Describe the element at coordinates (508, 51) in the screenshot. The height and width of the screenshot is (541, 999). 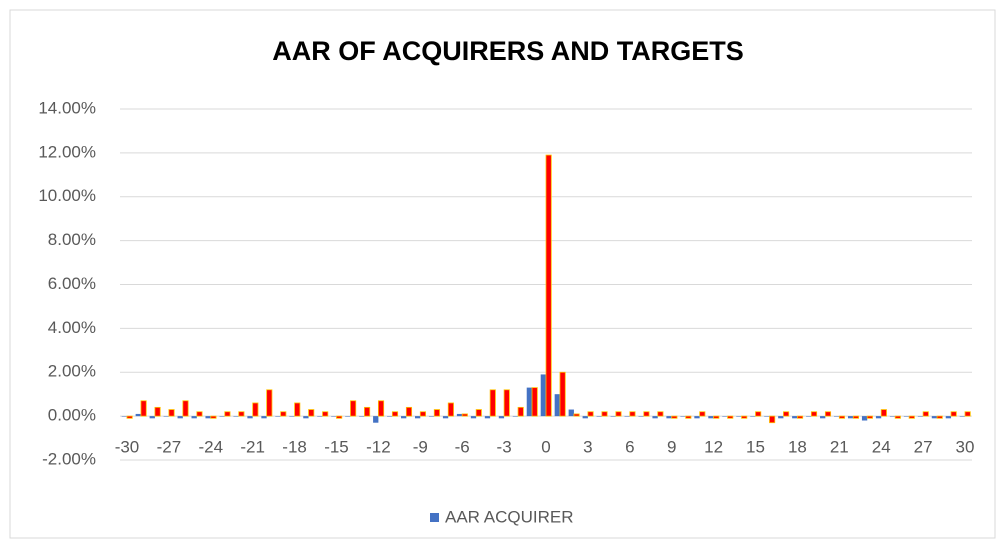
I see `chart-title: AAR OF ACQUIRERS AND TARGETS` at that location.